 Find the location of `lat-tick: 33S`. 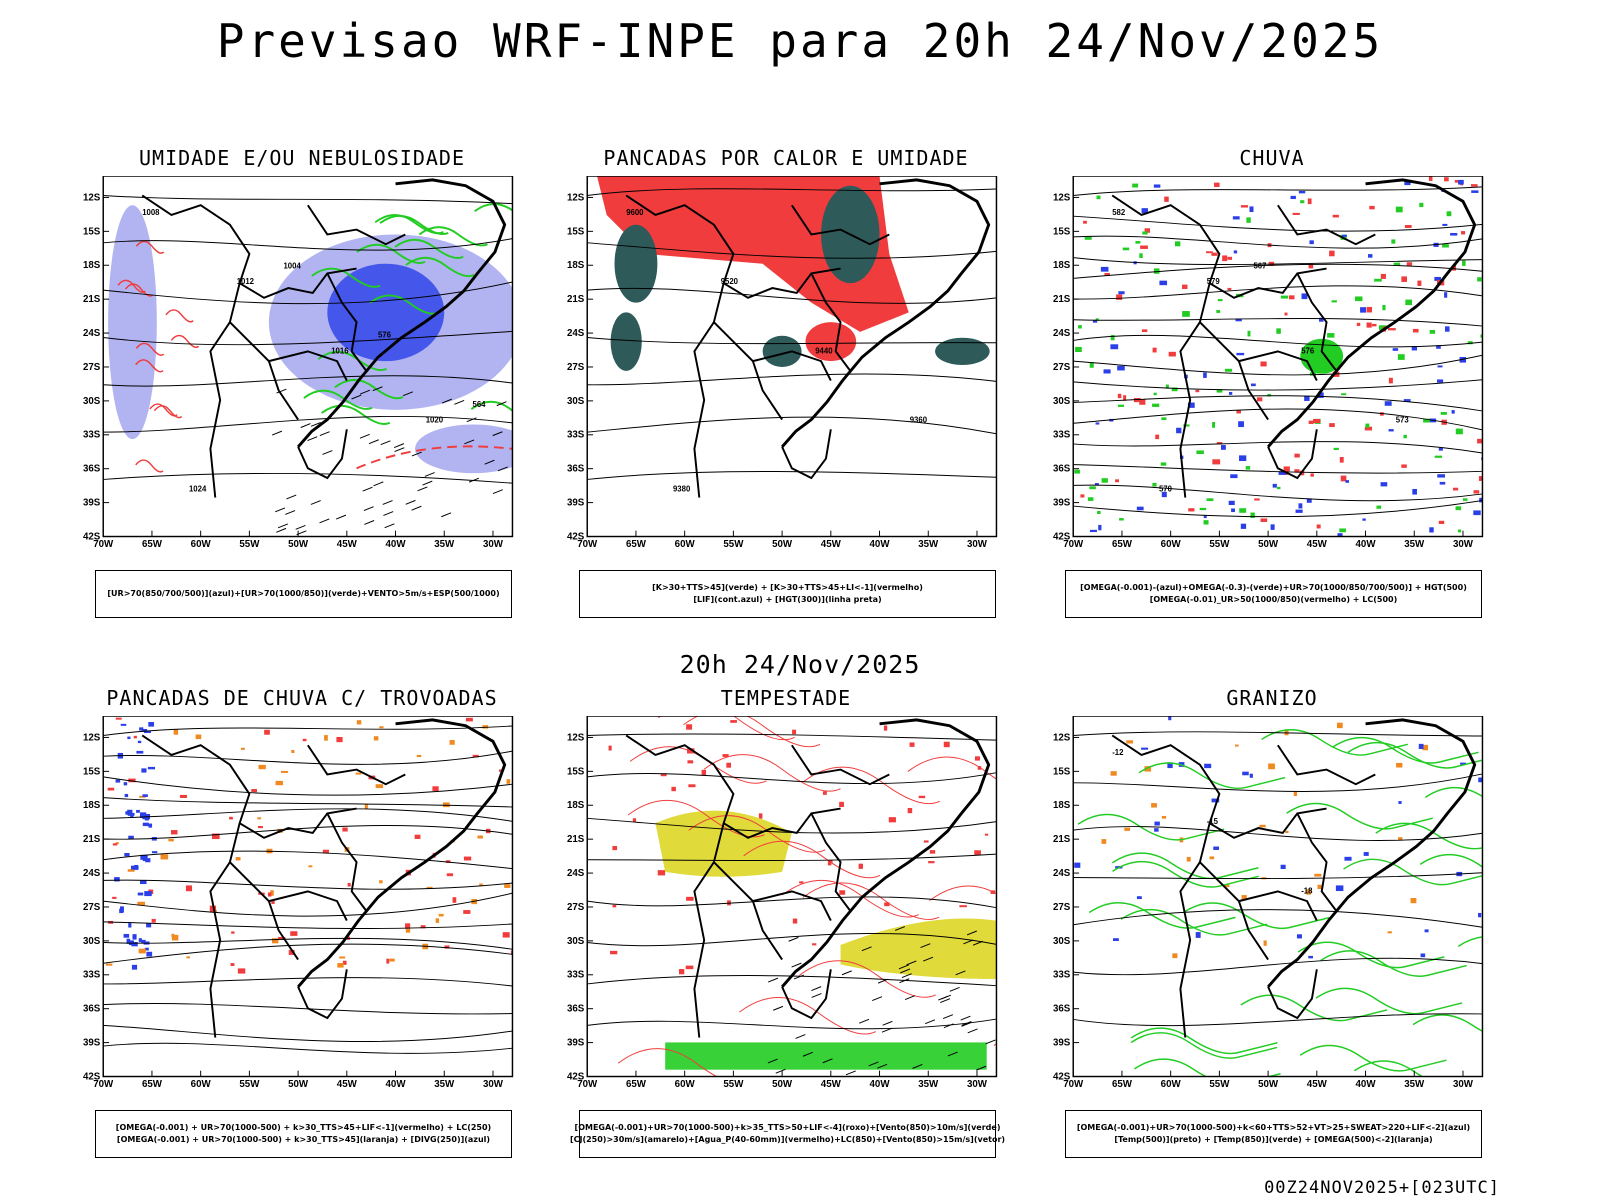

lat-tick: 33S is located at coordinates (1062, 975).